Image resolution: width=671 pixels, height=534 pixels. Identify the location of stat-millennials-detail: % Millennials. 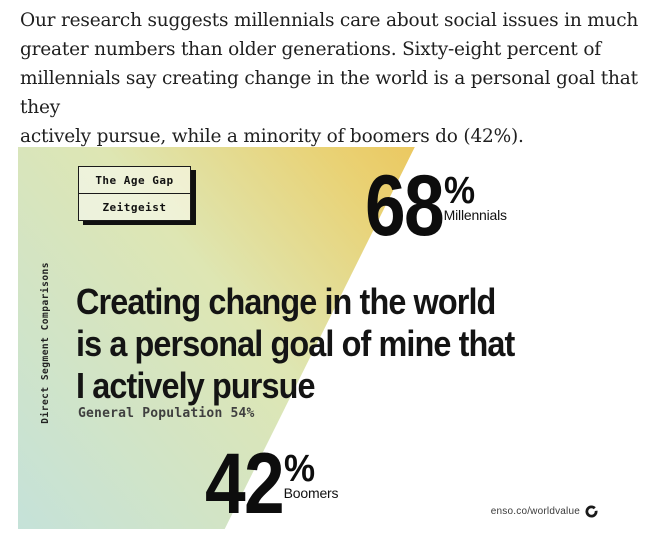
(475, 196).